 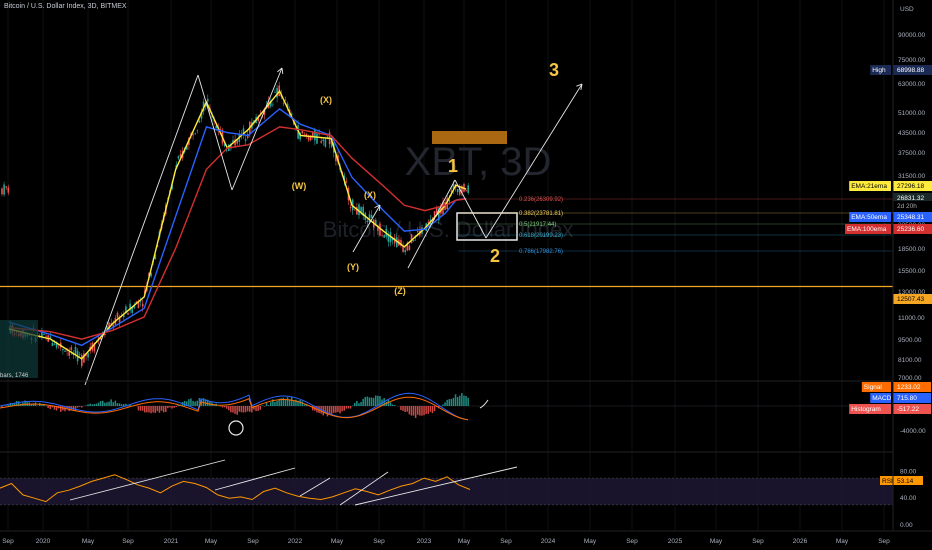 What do you see at coordinates (911, 133) in the screenshot?
I see `y-tick-label: 43500.00` at bounding box center [911, 133].